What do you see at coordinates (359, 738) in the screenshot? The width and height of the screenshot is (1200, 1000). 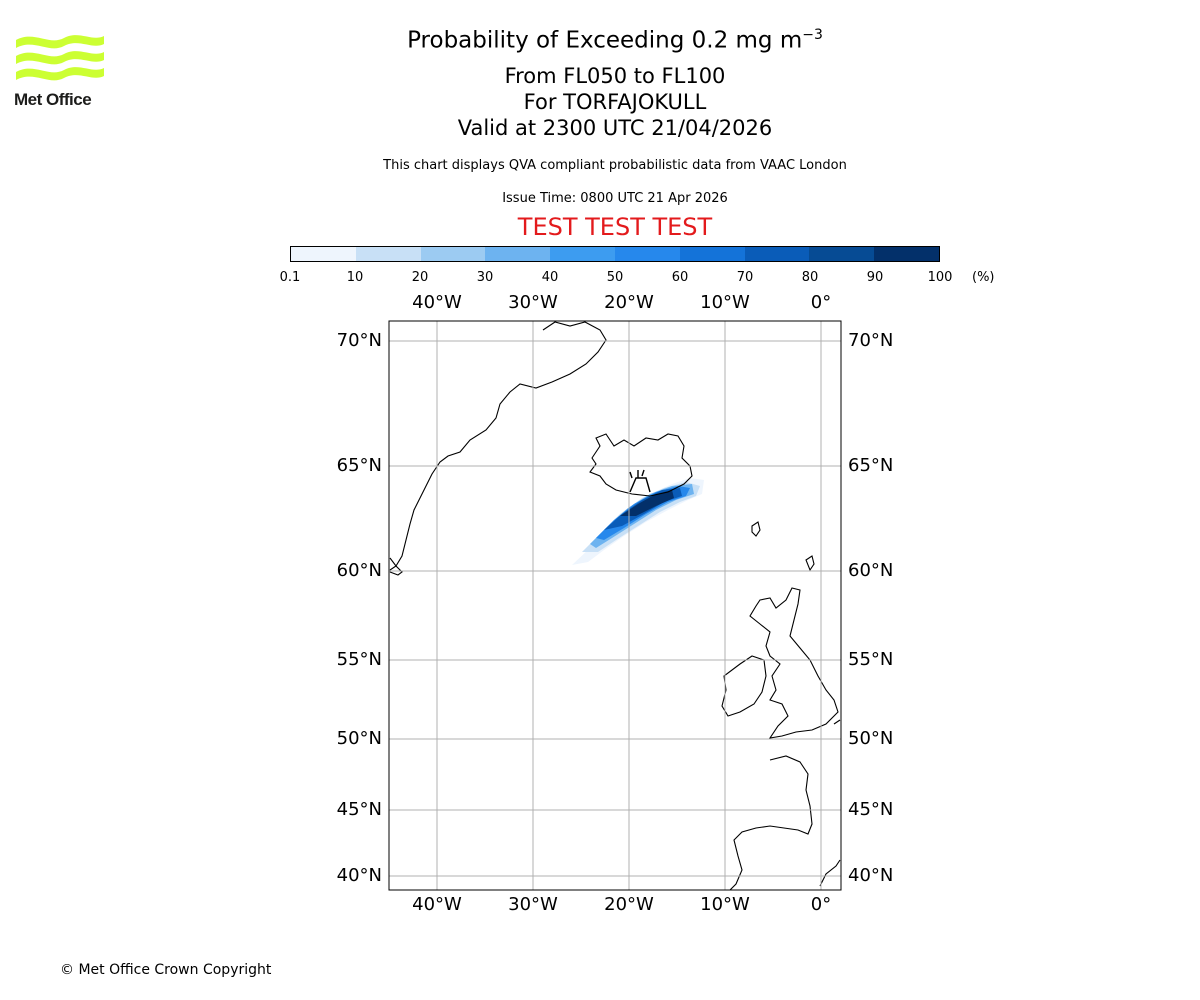 I see `lat-label-left: 50°N` at bounding box center [359, 738].